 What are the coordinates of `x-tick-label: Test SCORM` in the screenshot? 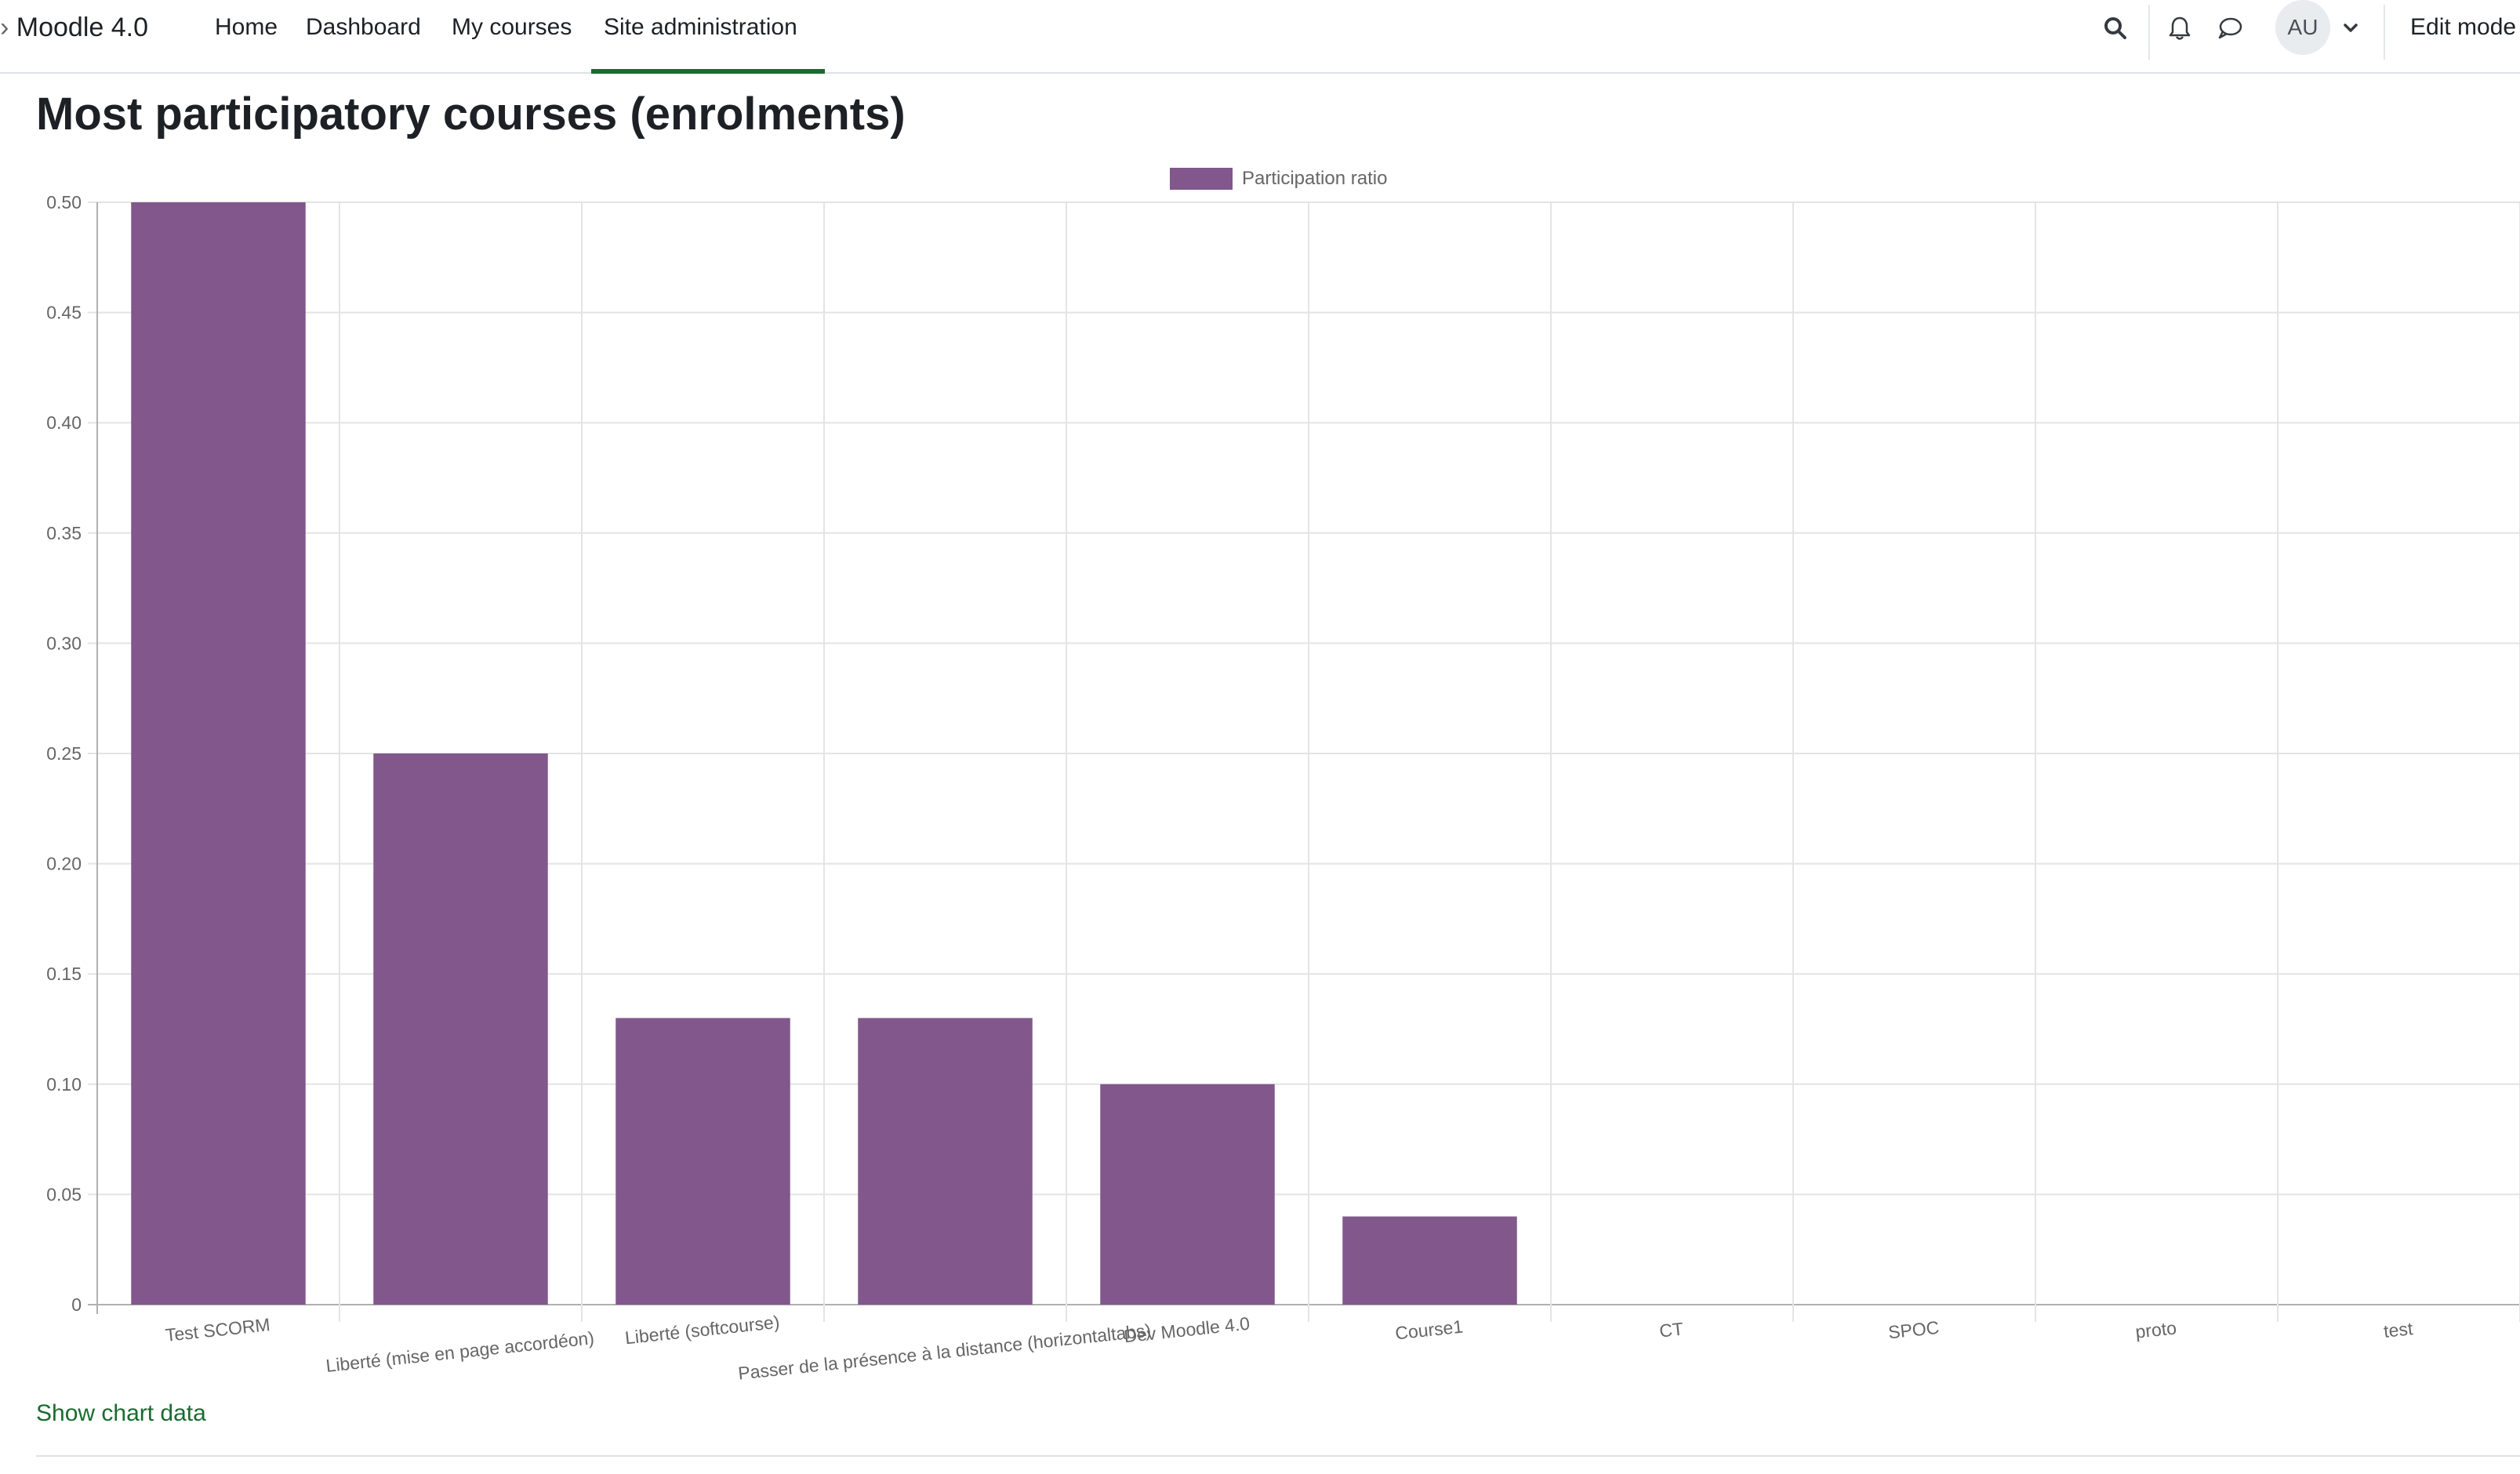 It's located at (218, 1329).